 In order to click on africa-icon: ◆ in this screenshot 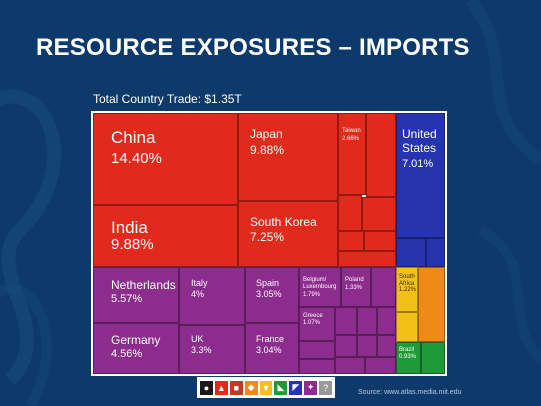, I will do `click(251, 387)`.